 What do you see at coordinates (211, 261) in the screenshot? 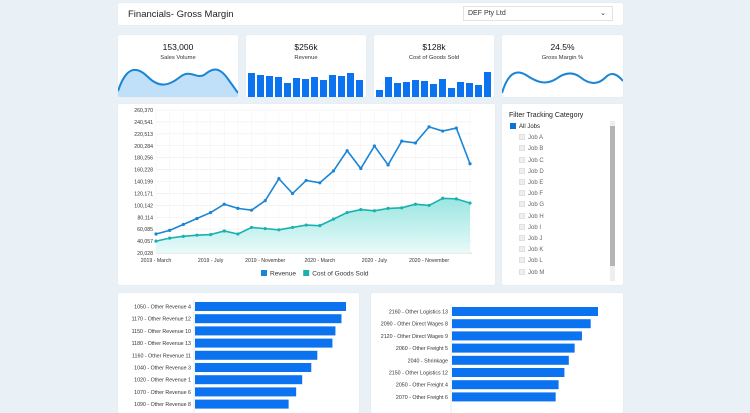
I see `x-tick-label: 2019 - July` at bounding box center [211, 261].